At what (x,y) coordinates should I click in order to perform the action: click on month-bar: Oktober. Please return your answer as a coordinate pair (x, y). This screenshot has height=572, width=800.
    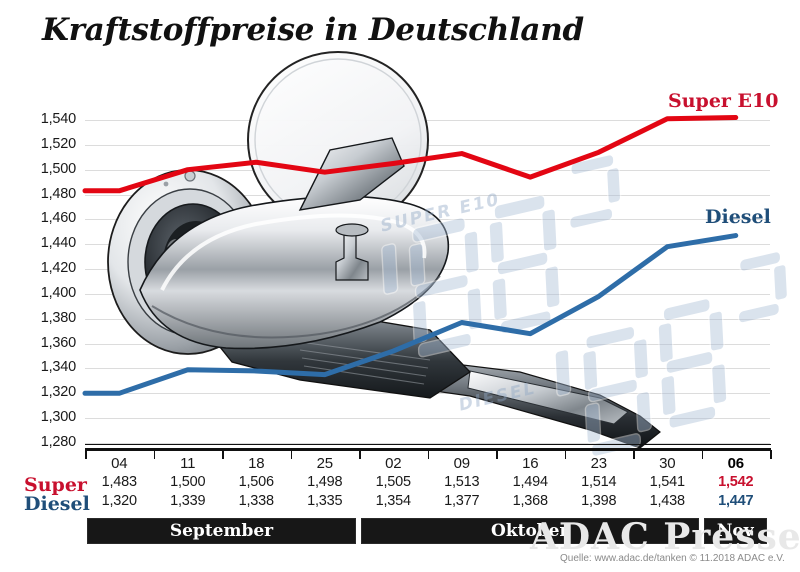
    Looking at the image, I should click on (530, 531).